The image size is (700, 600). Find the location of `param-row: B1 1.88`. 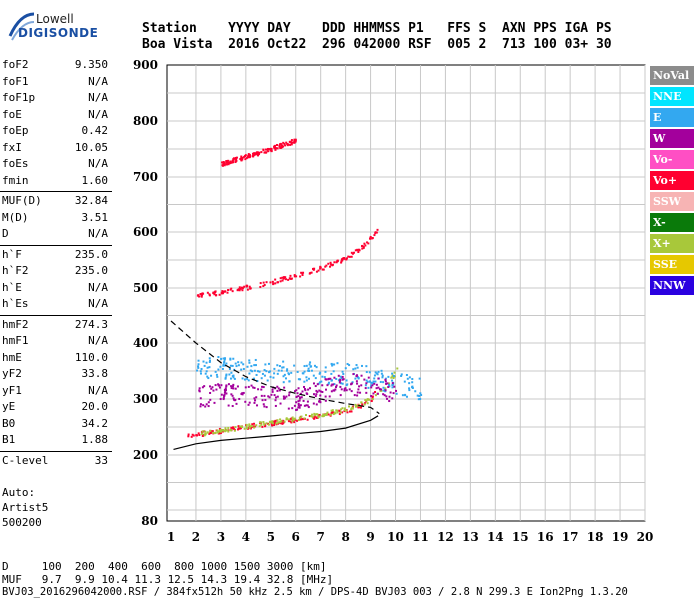

param-row: B1 1.88 is located at coordinates (56, 441).